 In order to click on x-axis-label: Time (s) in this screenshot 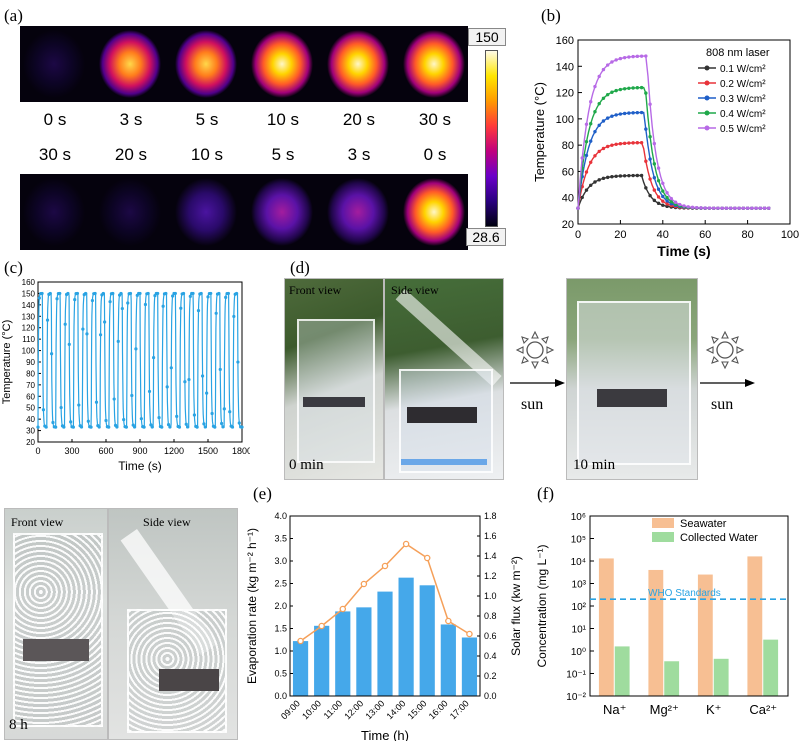, I will do `click(683, 251)`.